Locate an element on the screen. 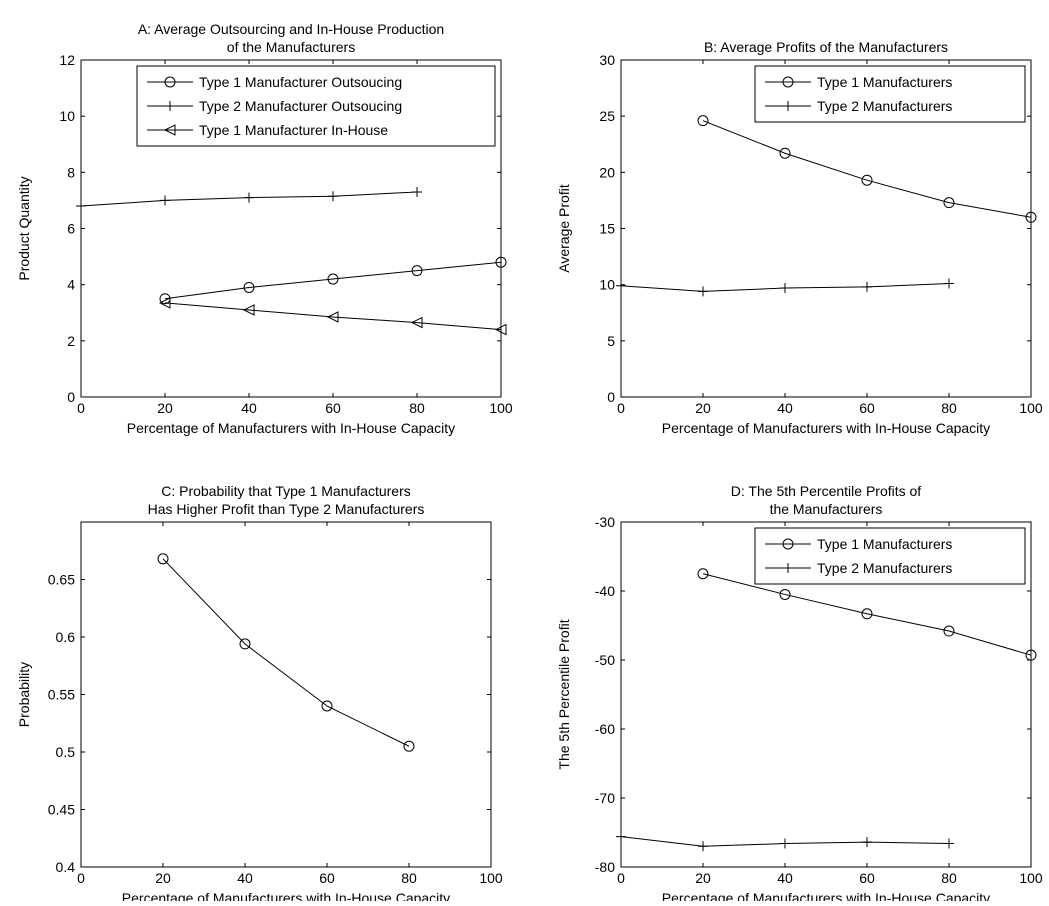  y-tick-label: -30 is located at coordinates (605, 522).